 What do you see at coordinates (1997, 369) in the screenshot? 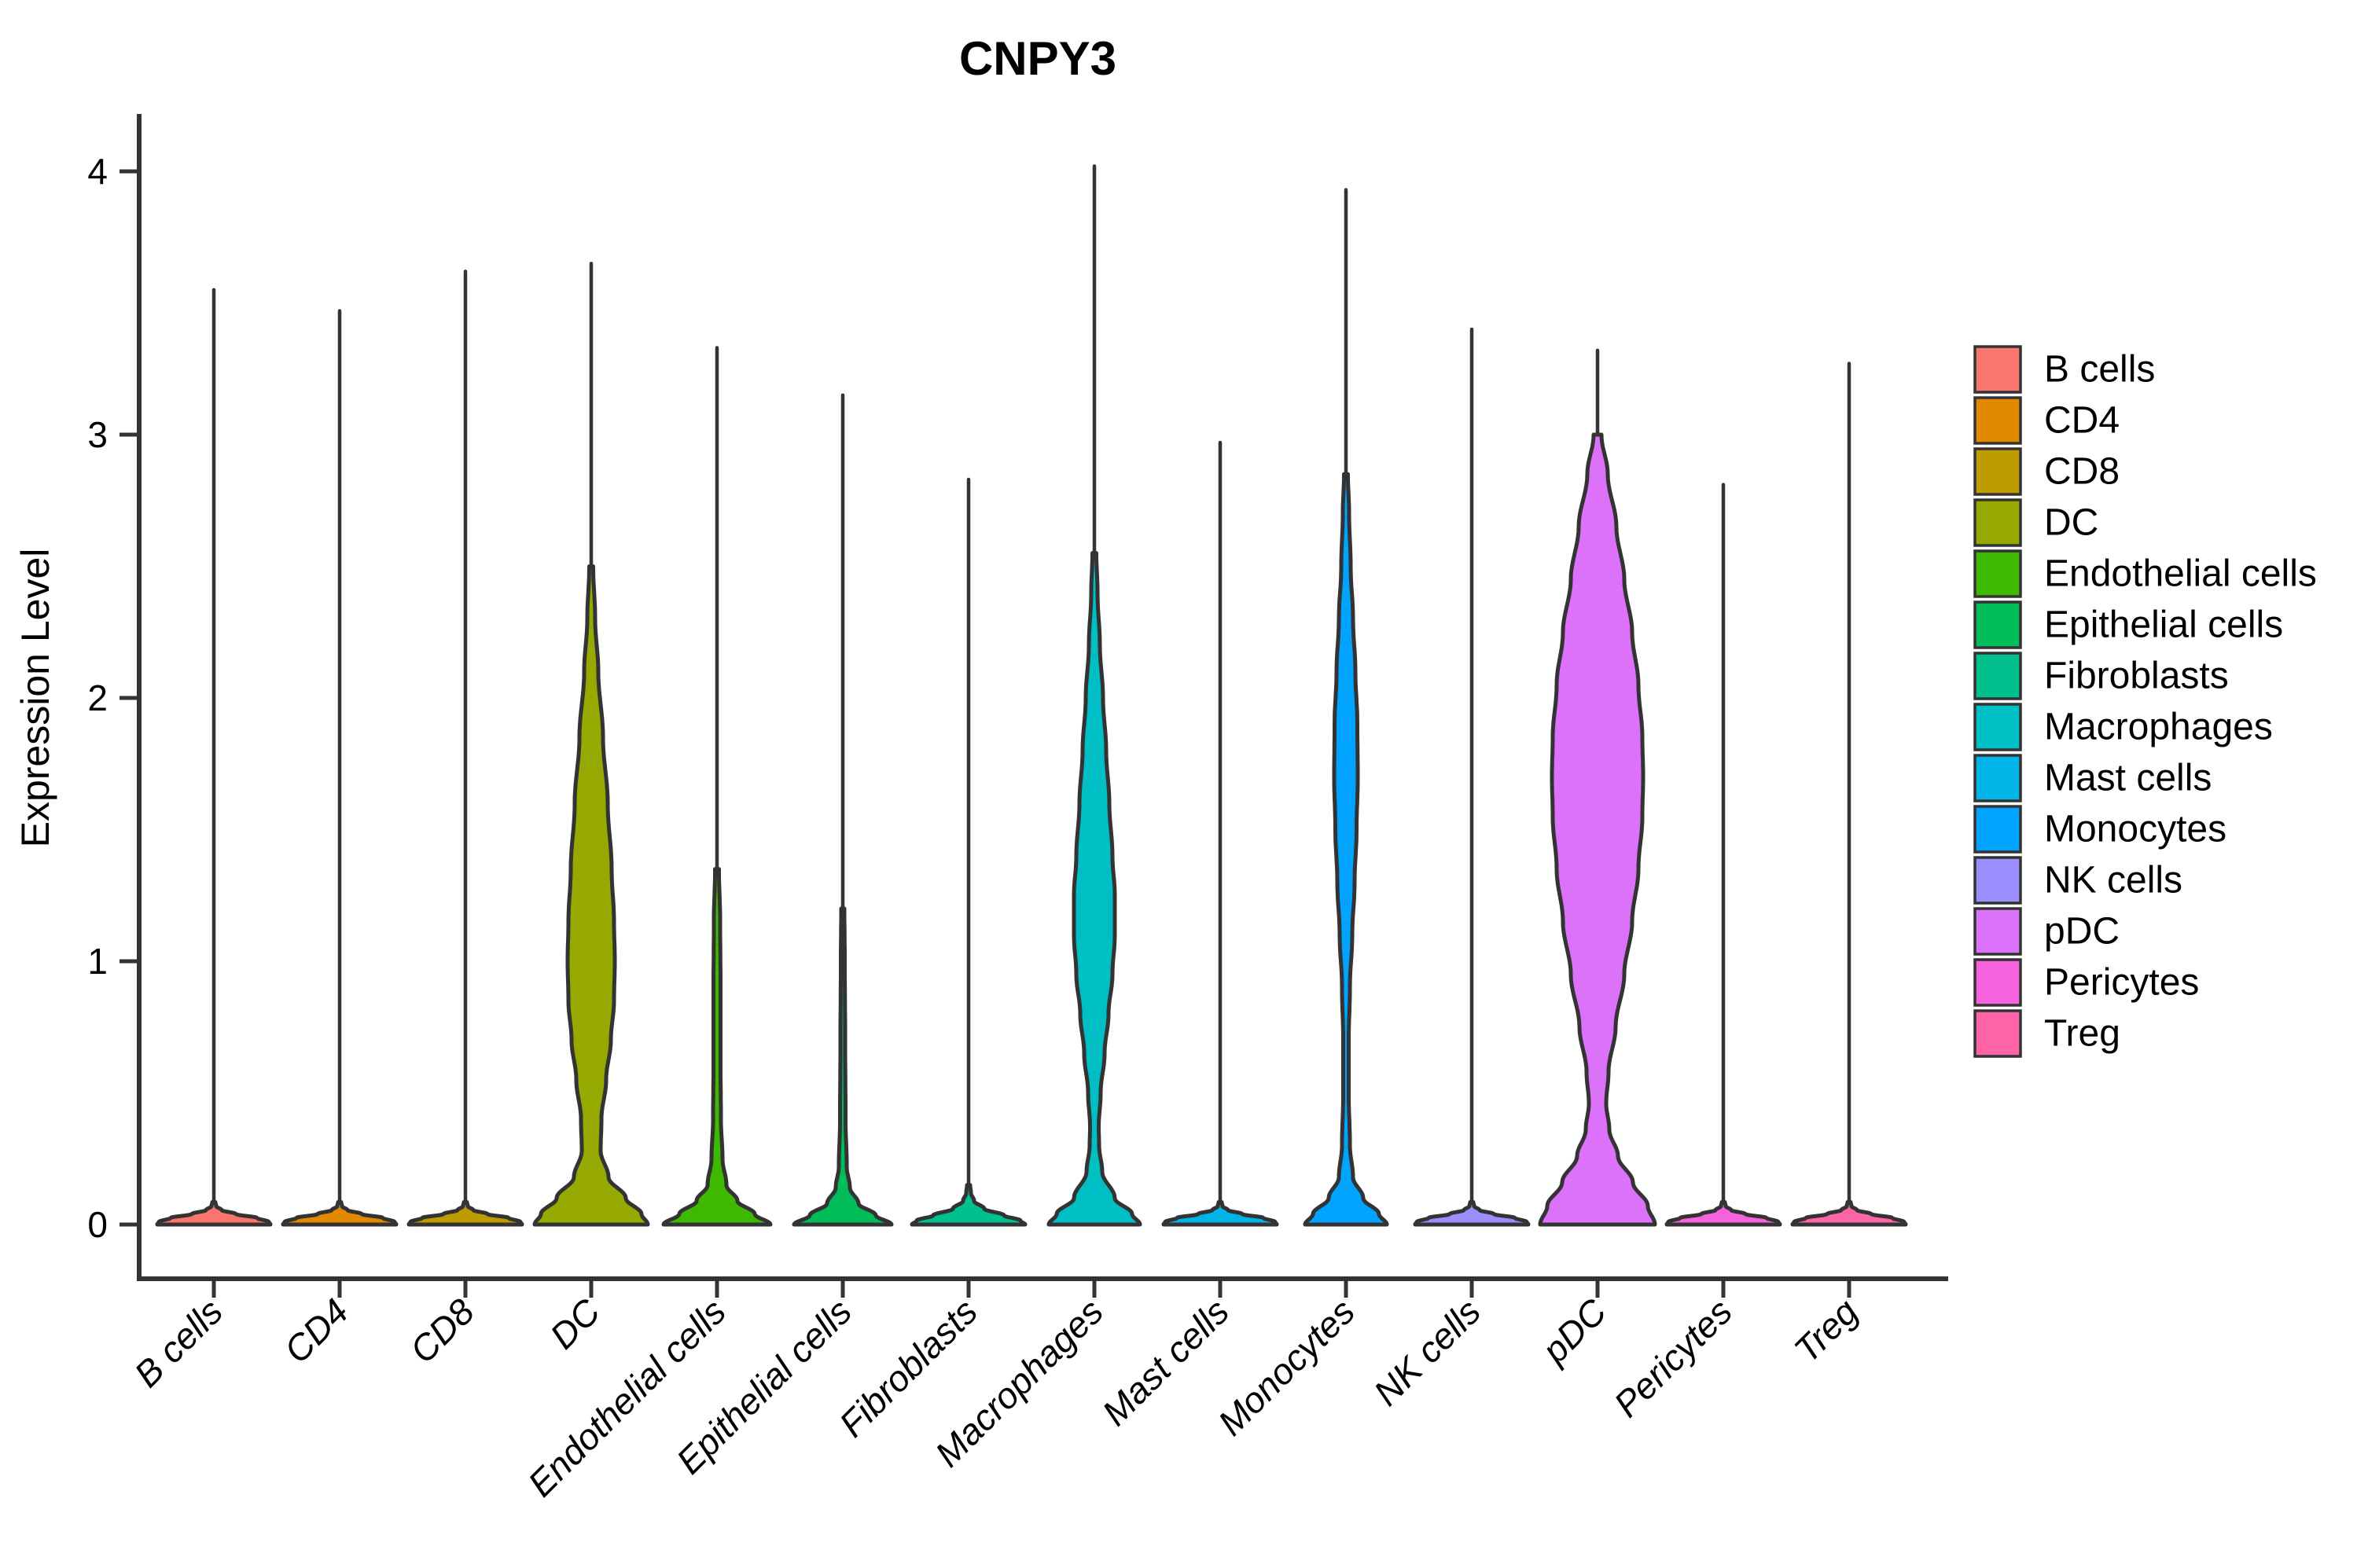
I see `legend-swatch-b-cells` at bounding box center [1997, 369].